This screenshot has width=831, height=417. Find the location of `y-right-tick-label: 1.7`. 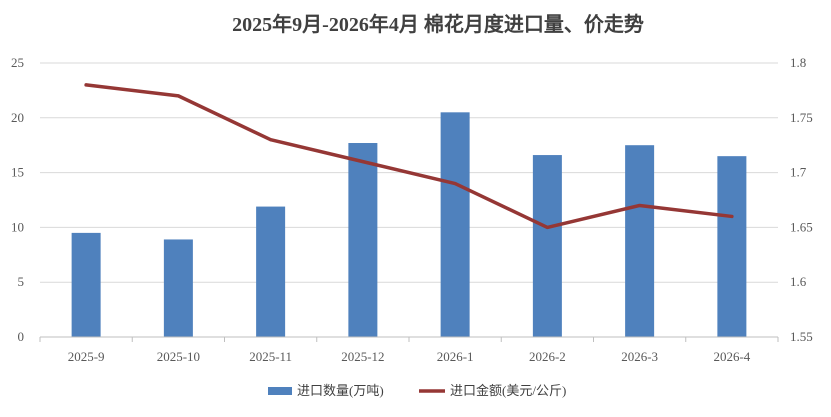

y-right-tick-label: 1.7 is located at coordinates (798, 172).